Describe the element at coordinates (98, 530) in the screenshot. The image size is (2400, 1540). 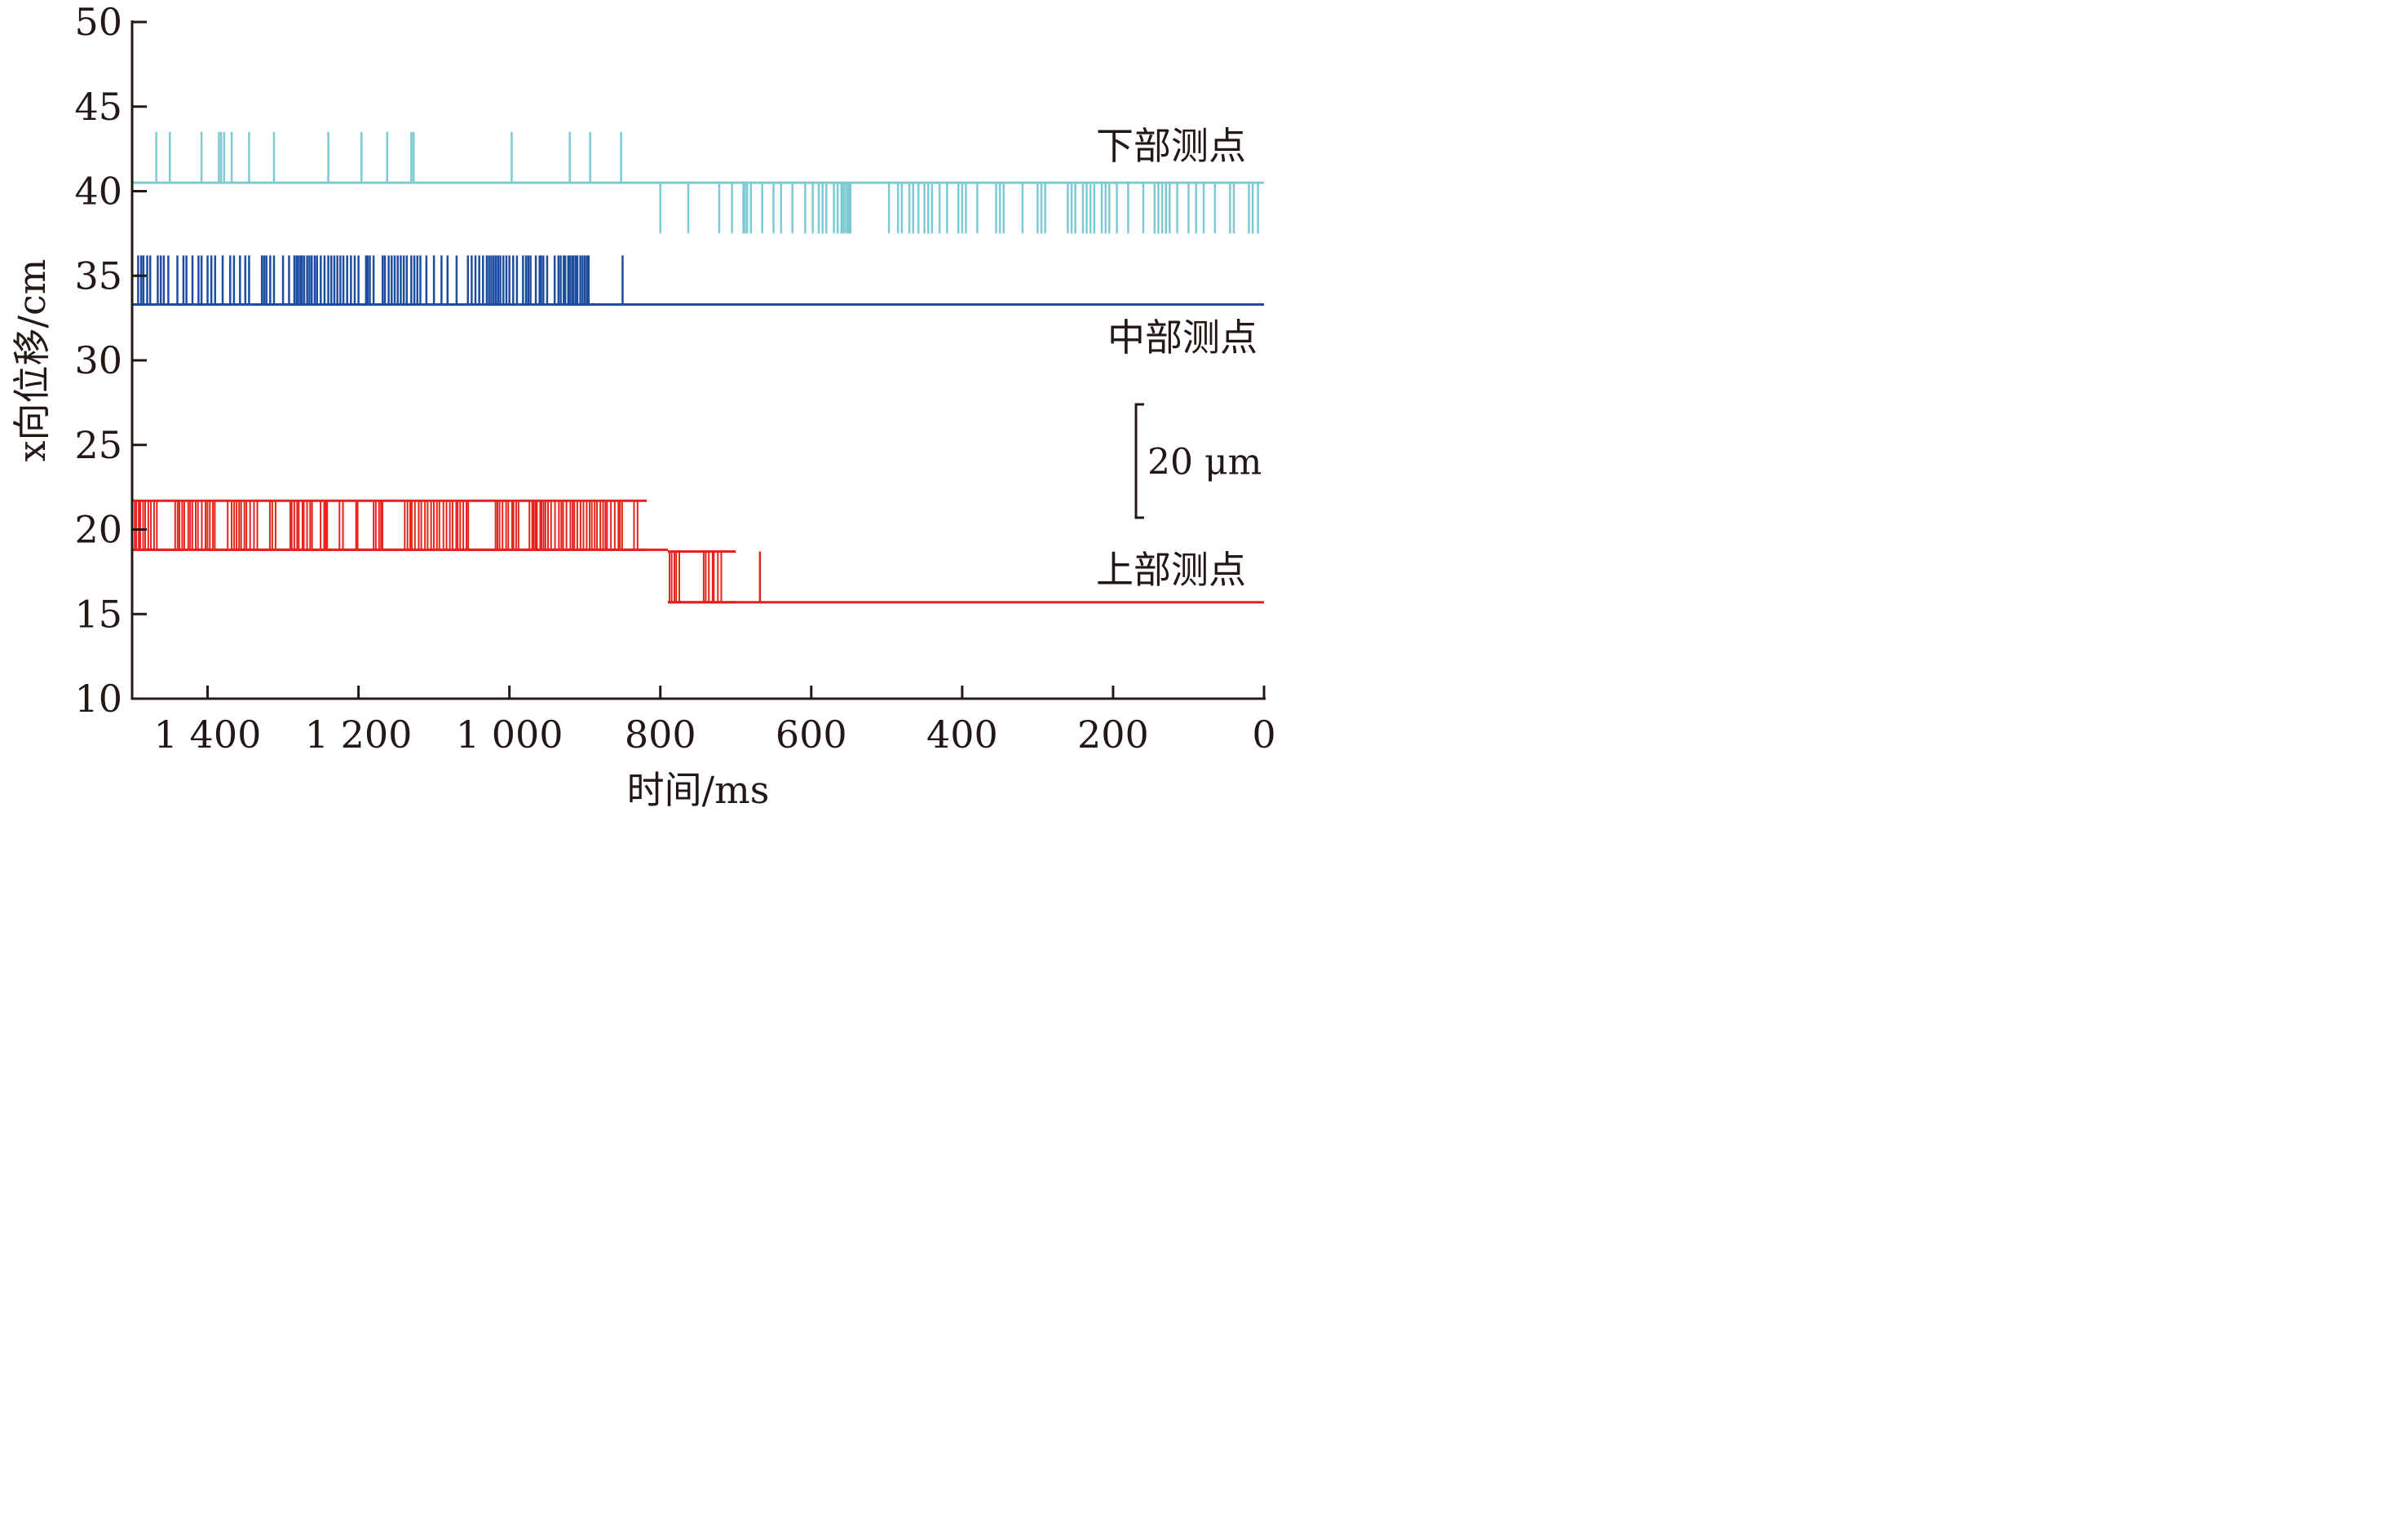
I see `y-tick-label: 20` at that location.